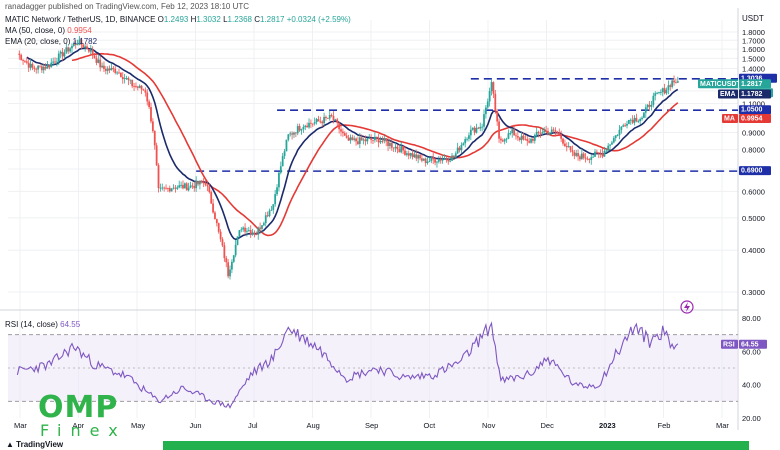 This screenshot has height=450, width=780. What do you see at coordinates (753, 191) in the screenshot?
I see `price-tick-label: 0.6000` at bounding box center [753, 191].